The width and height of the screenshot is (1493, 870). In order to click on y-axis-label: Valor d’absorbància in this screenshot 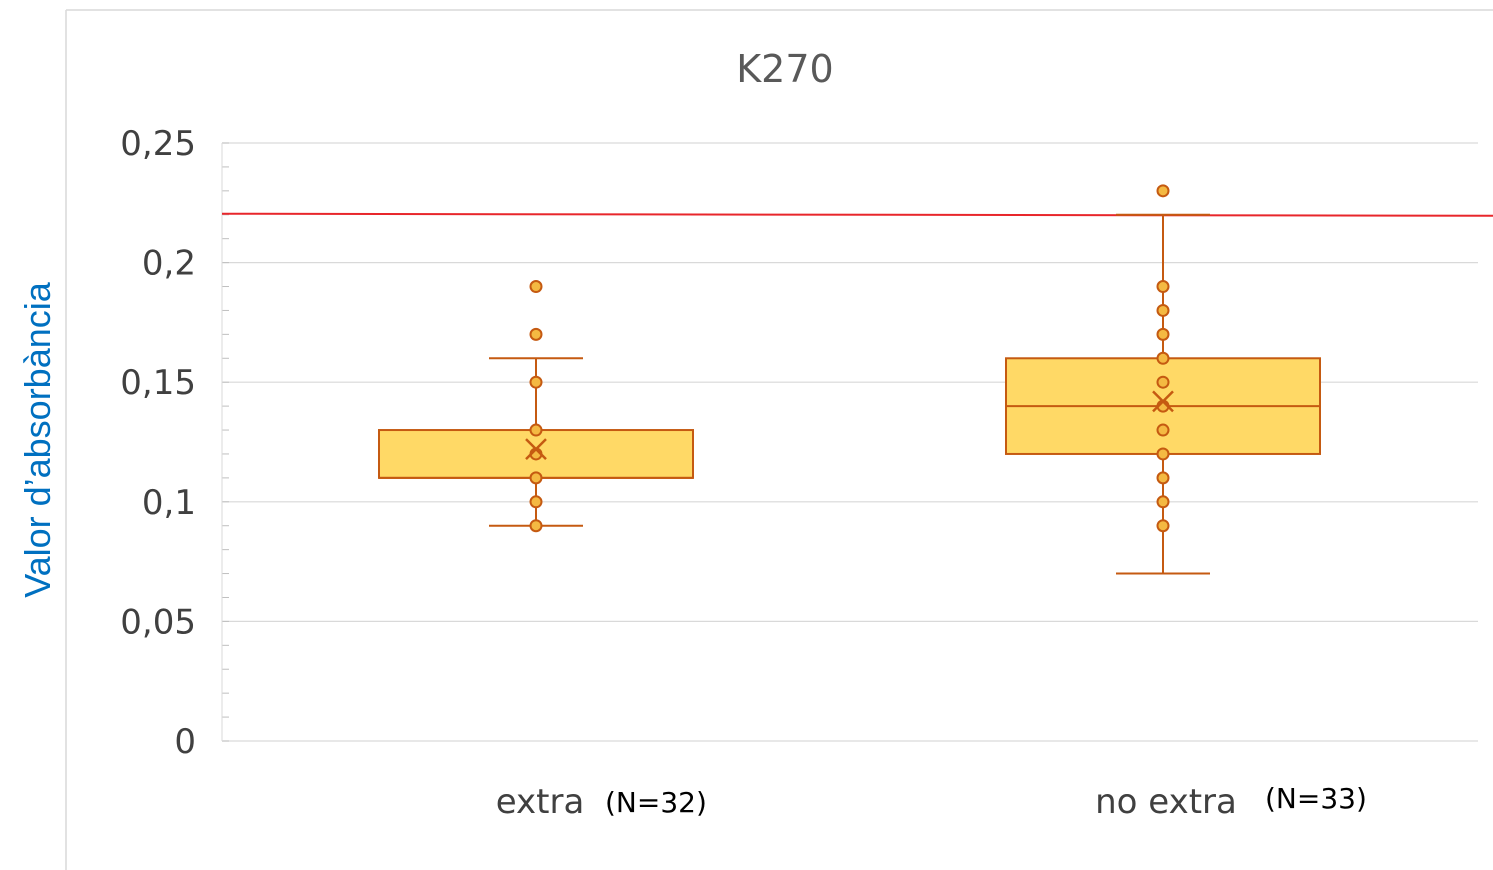, I will do `click(37, 439)`.